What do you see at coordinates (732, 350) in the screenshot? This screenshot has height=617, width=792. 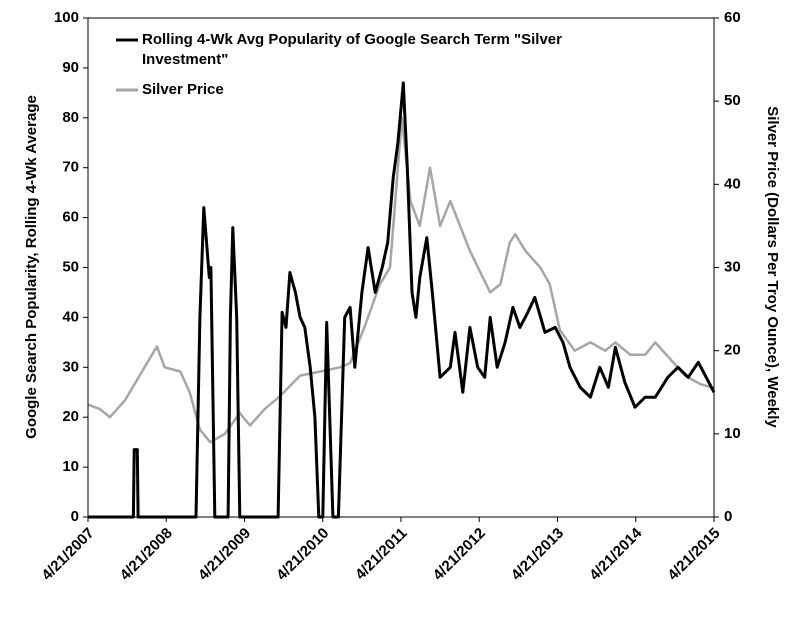 I see `y2-tick-label: 20` at bounding box center [732, 350].